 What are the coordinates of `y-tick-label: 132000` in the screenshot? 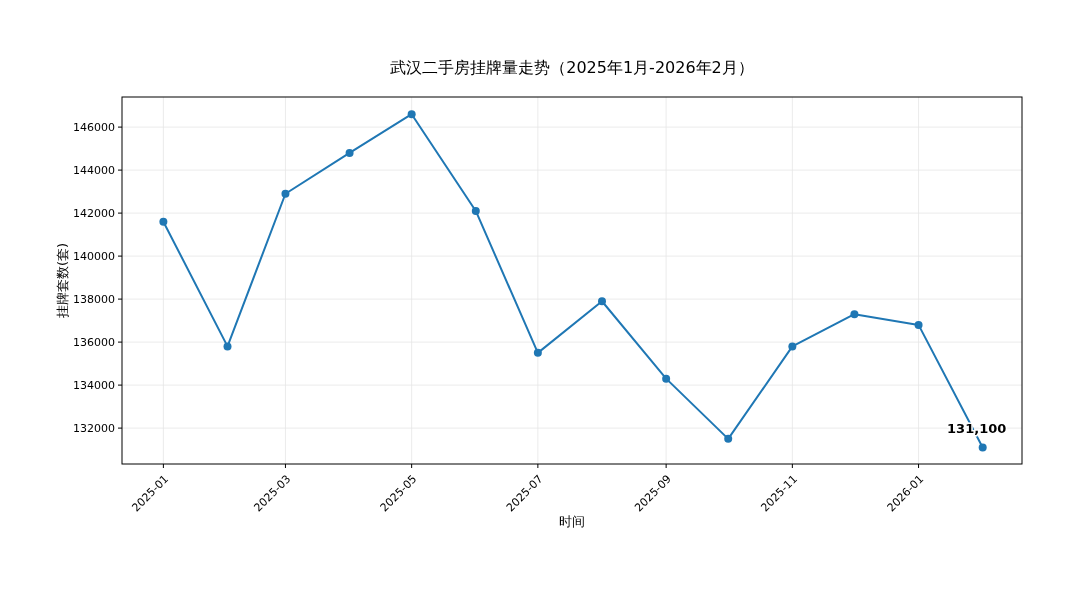 It's located at (94, 429).